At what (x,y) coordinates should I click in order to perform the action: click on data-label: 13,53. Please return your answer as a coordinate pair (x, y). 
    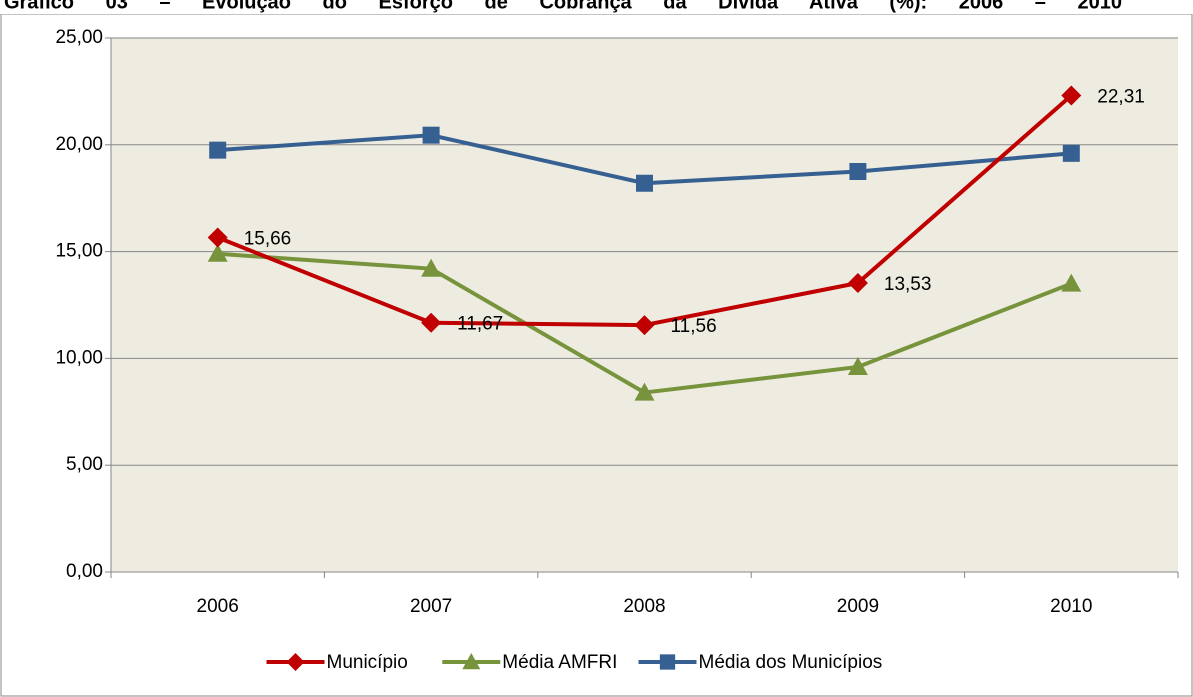
    Looking at the image, I should click on (908, 284).